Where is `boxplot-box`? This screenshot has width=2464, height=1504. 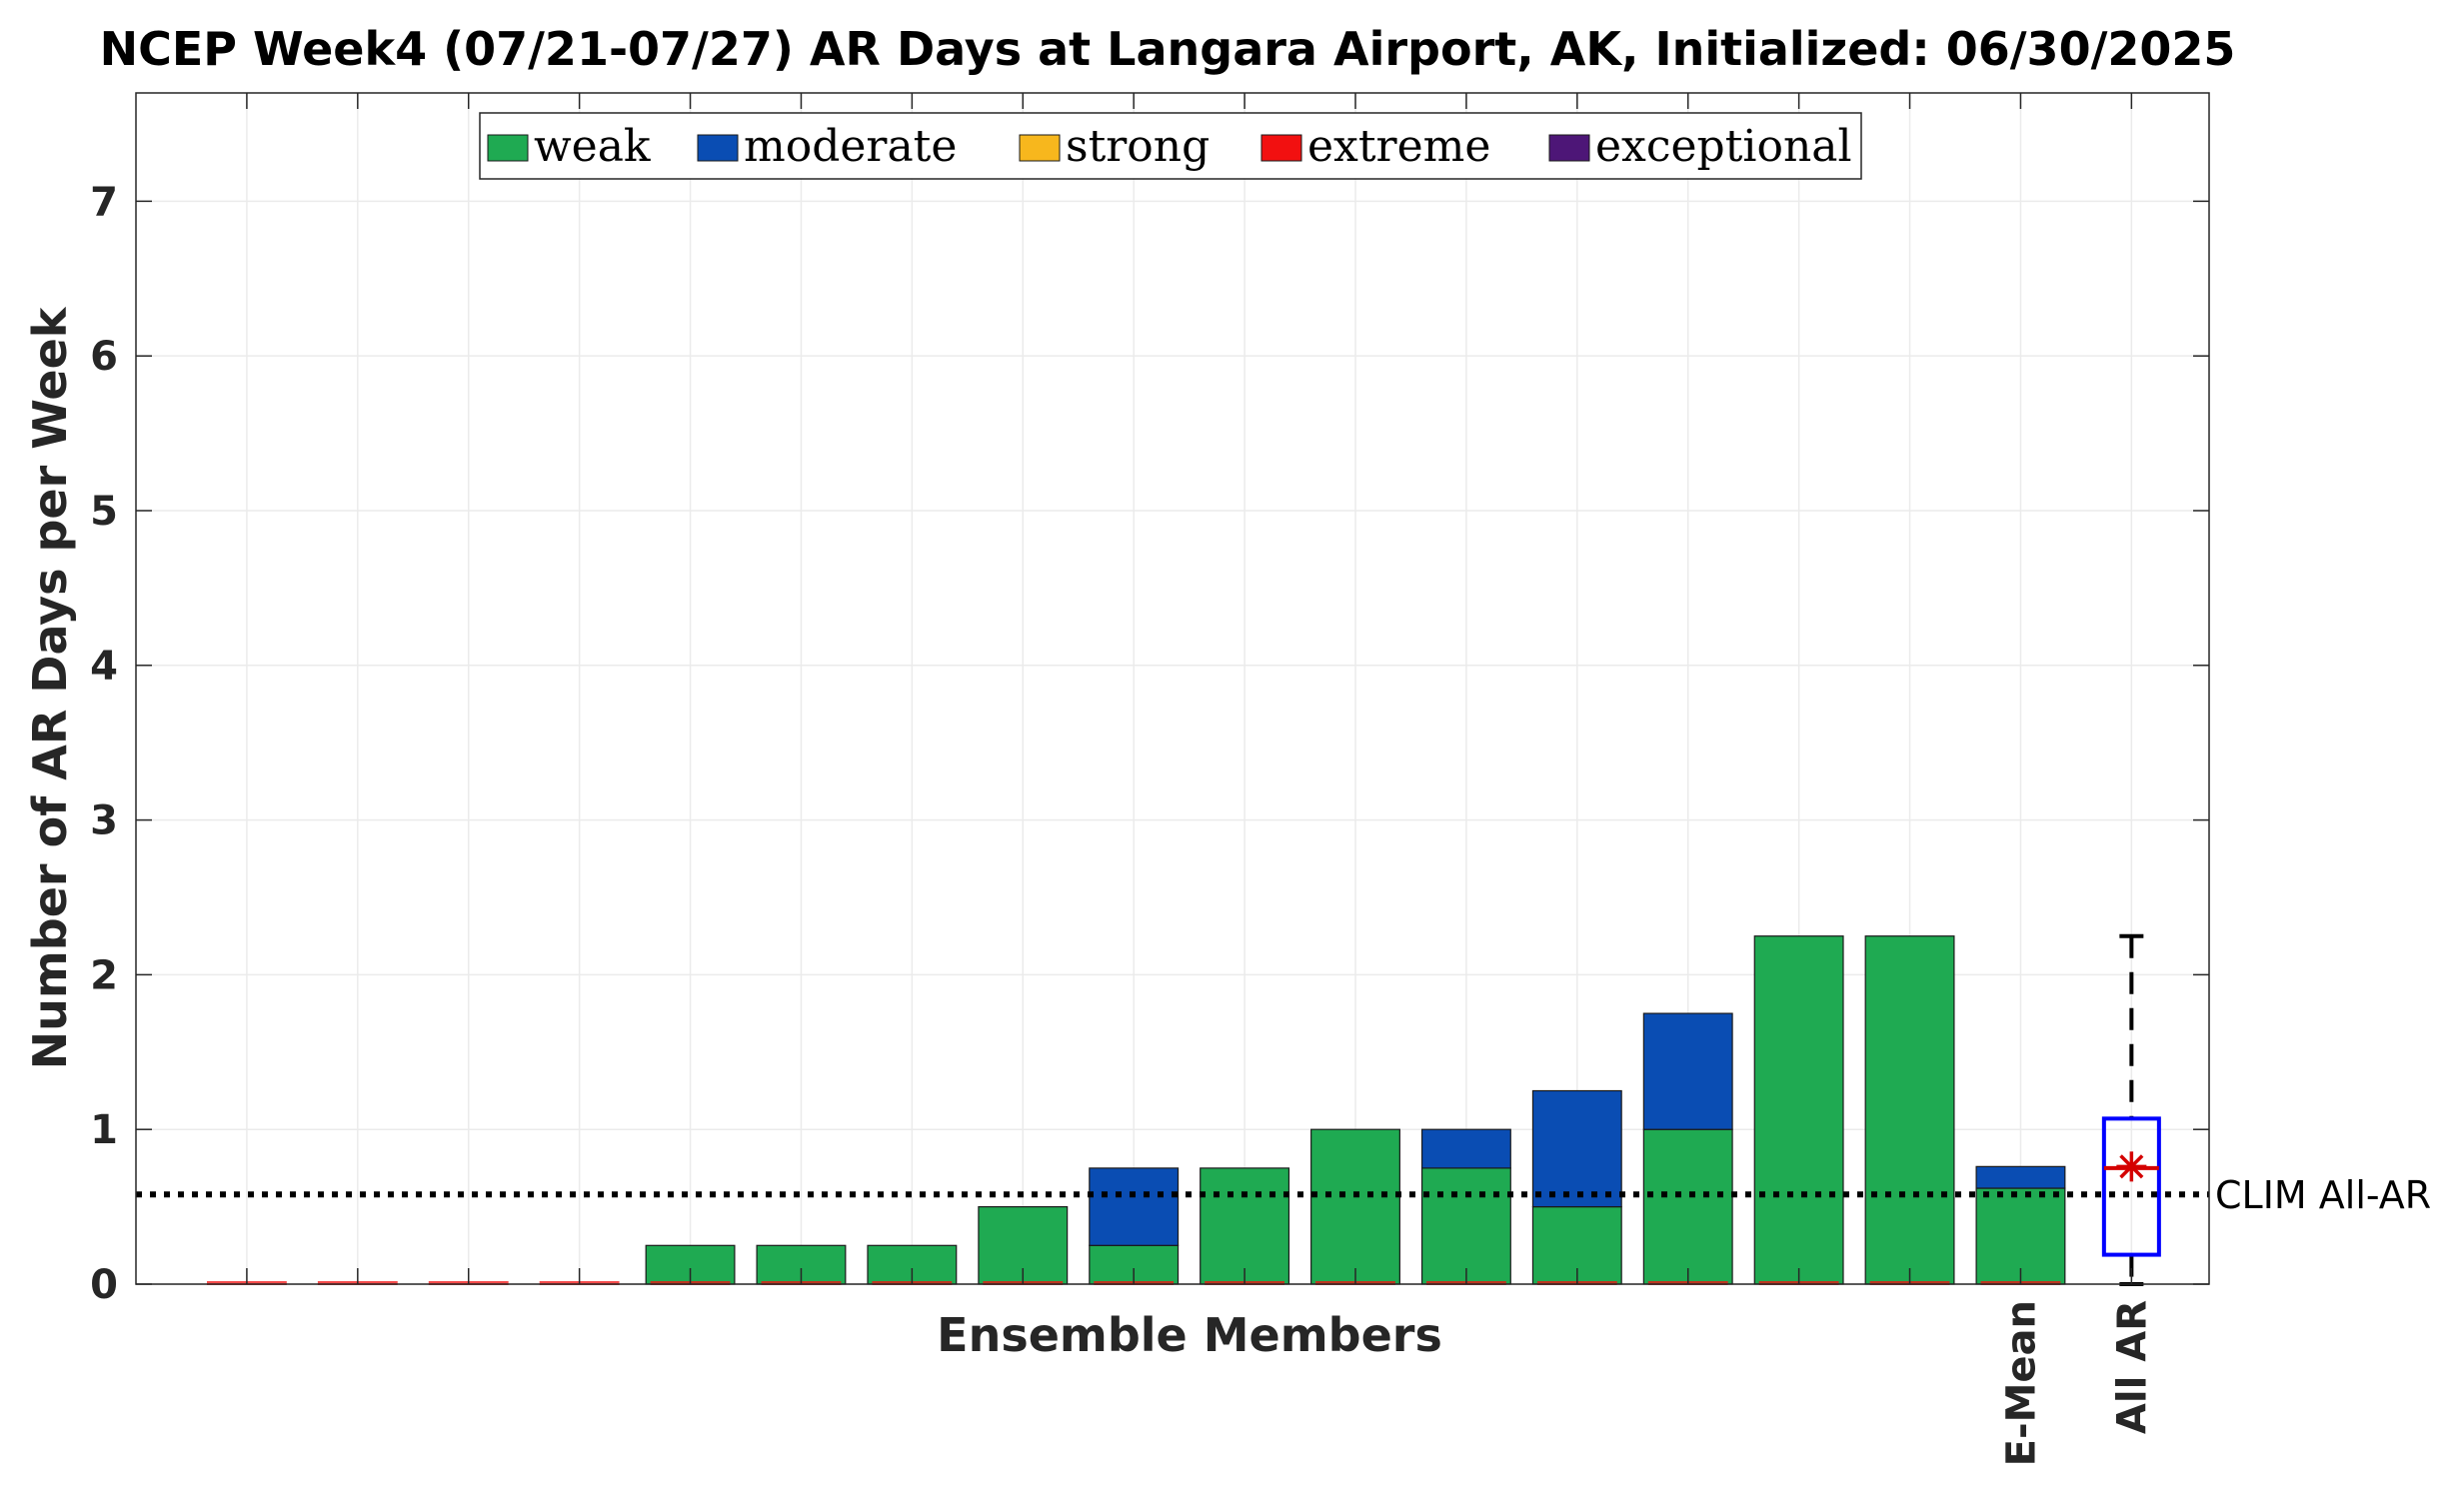 boxplot-box is located at coordinates (2131, 1186).